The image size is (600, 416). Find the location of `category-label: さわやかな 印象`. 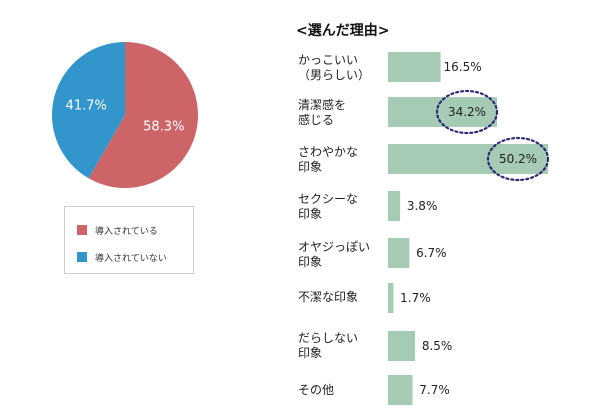

category-label: さわやかな 印象 is located at coordinates (328, 159).